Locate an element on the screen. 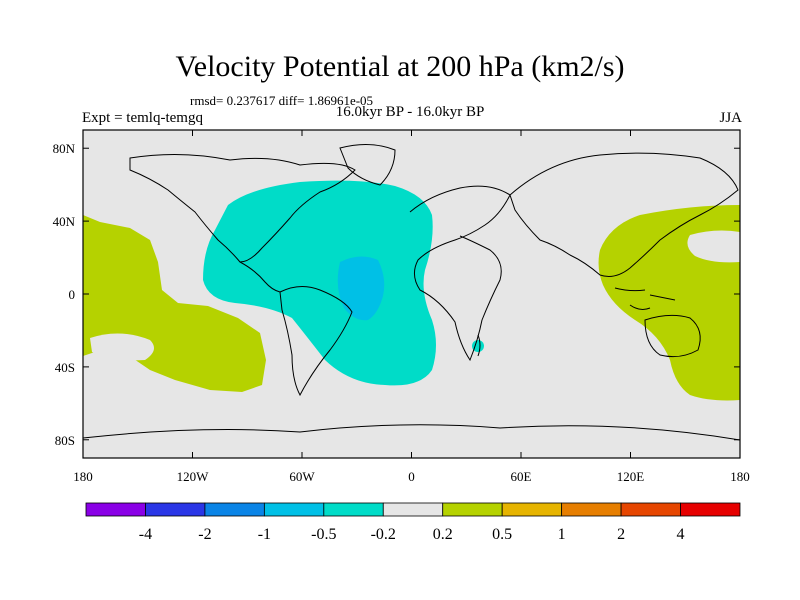  map-title: Velocity Potential at 200 hPa (km2/s) is located at coordinates (400, 66).